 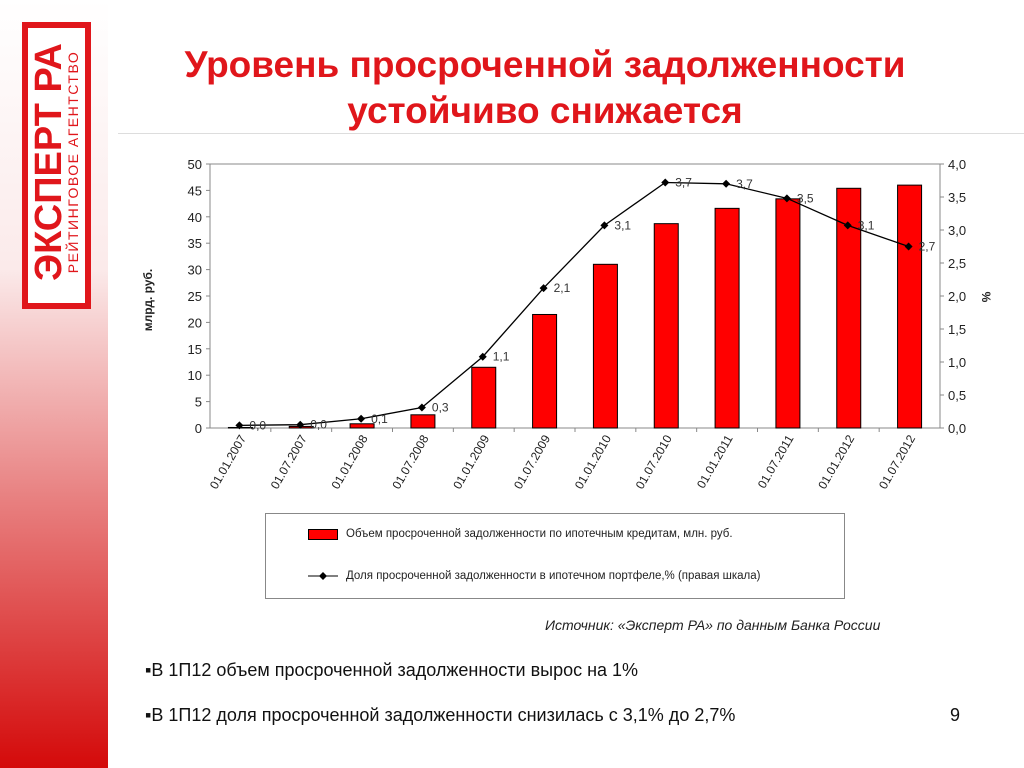 What do you see at coordinates (195, 375) in the screenshot?
I see `y-tick-label: 10` at bounding box center [195, 375].